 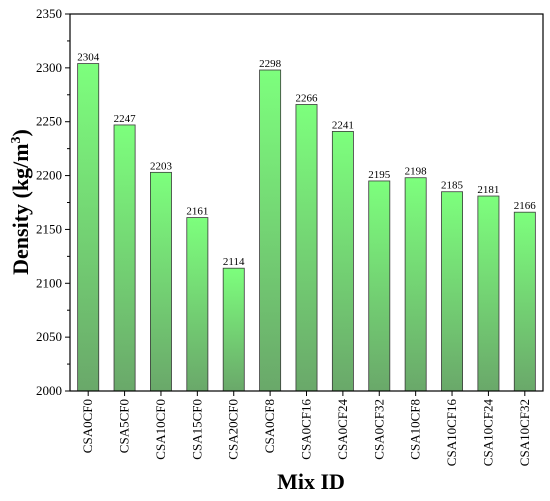 What do you see at coordinates (49, 175) in the screenshot?
I see `y-tick-label: 2200` at bounding box center [49, 175].